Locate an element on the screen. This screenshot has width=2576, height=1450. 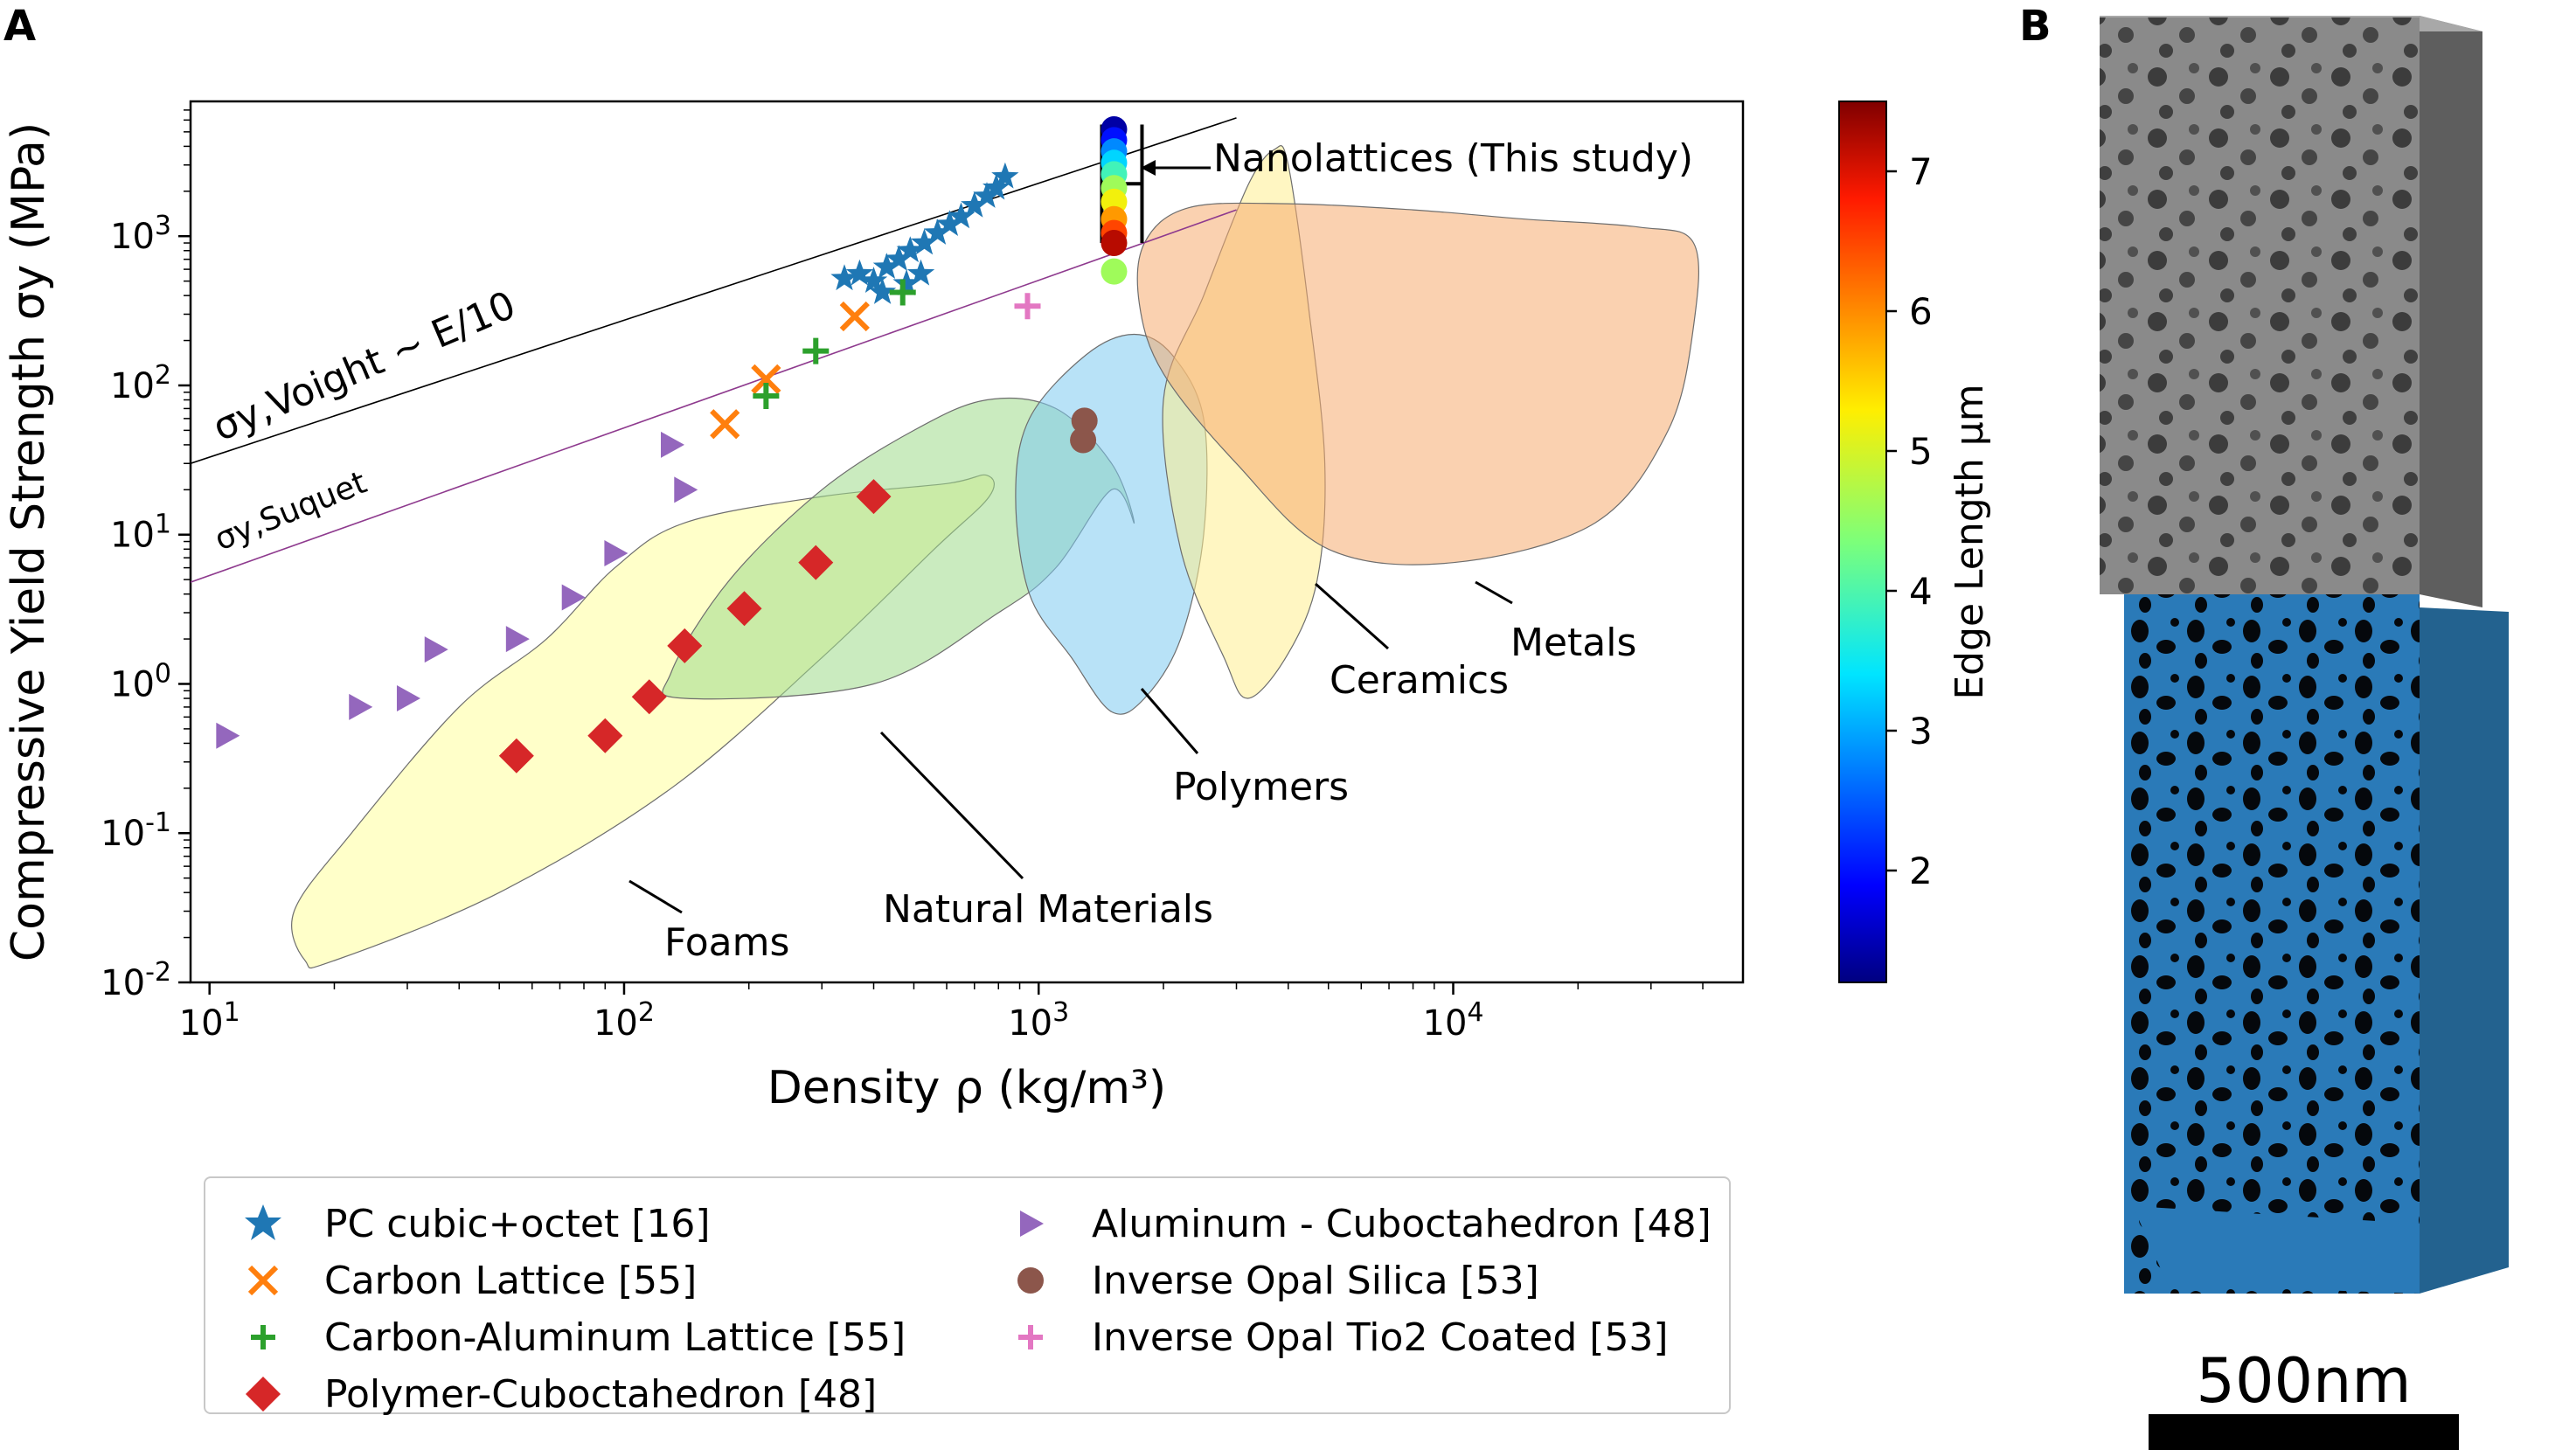
colorbar-tick-label: 5 is located at coordinates (1921, 451).